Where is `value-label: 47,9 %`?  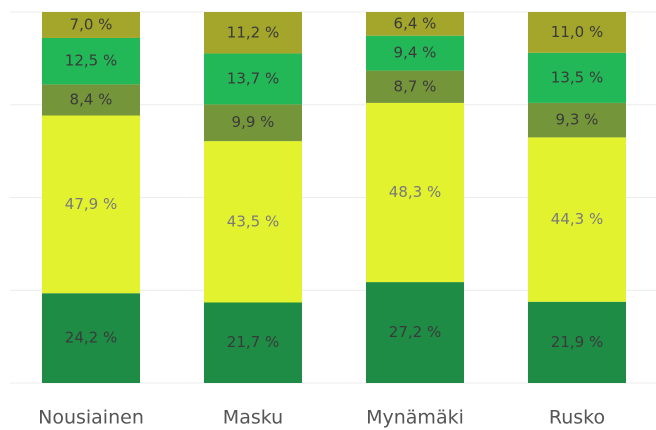
value-label: 47,9 % is located at coordinates (91, 204).